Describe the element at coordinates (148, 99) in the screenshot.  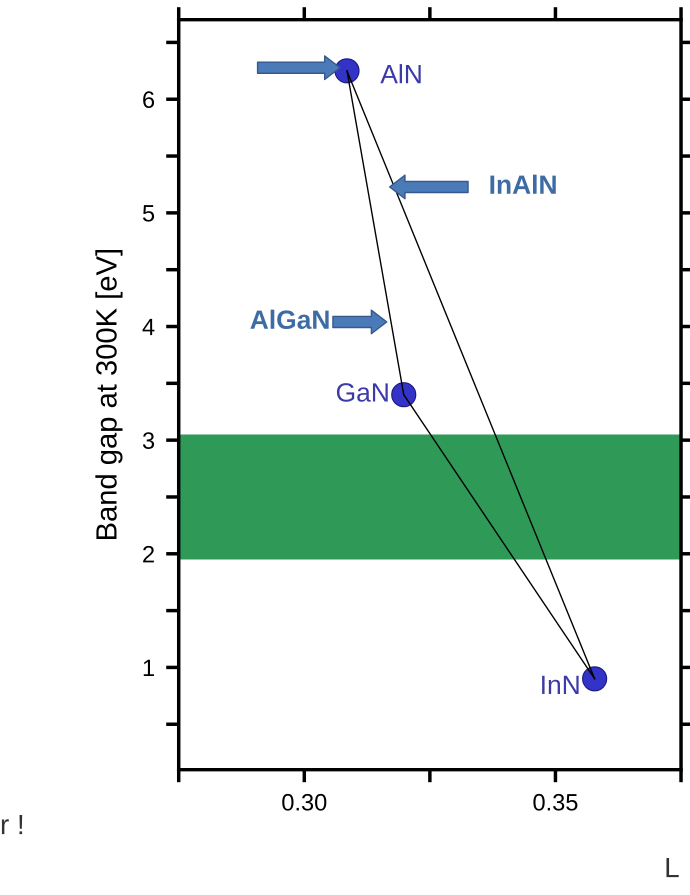
I see `y-tick-label: 6` at that location.